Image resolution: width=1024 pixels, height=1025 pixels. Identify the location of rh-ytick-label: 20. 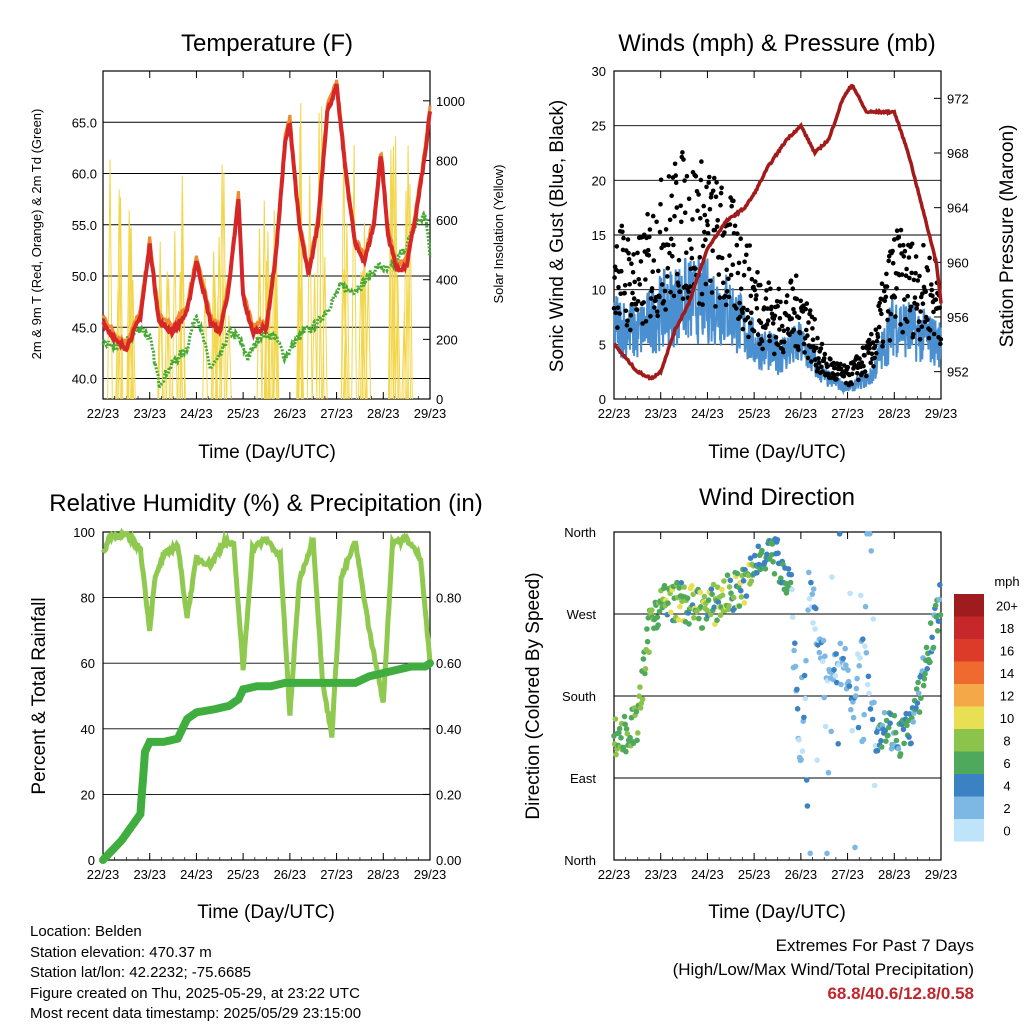
(88, 794).